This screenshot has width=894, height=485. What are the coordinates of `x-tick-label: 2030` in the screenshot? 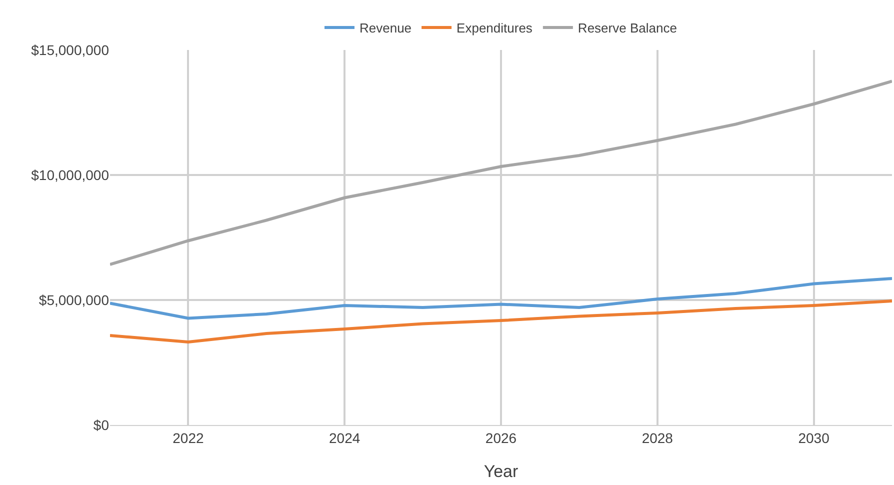 It's located at (814, 438).